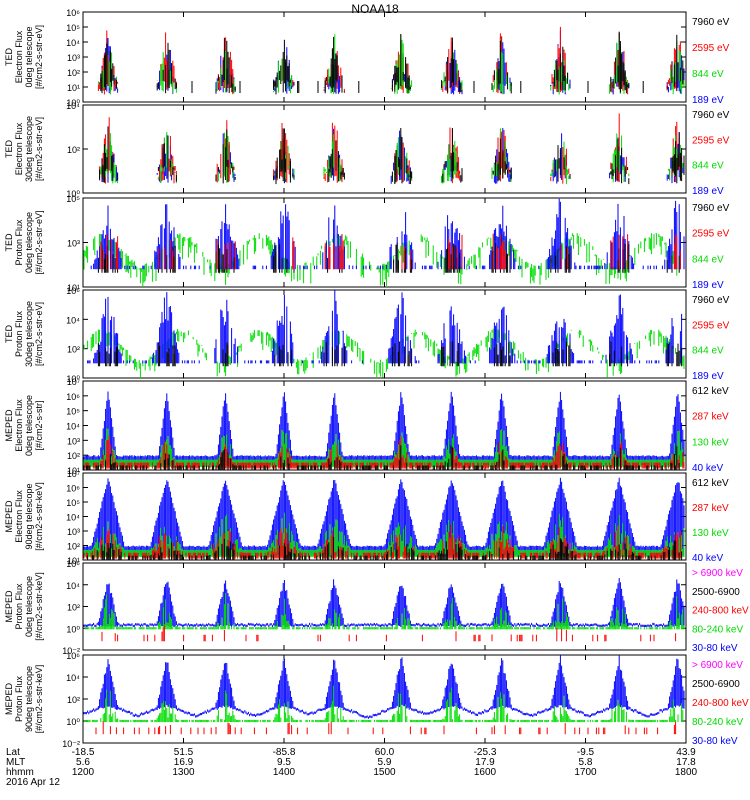 The width and height of the screenshot is (750, 800). Describe the element at coordinates (39, 516) in the screenshot. I see `y-axis-label: [#/cm2-s-str-keV]` at that location.